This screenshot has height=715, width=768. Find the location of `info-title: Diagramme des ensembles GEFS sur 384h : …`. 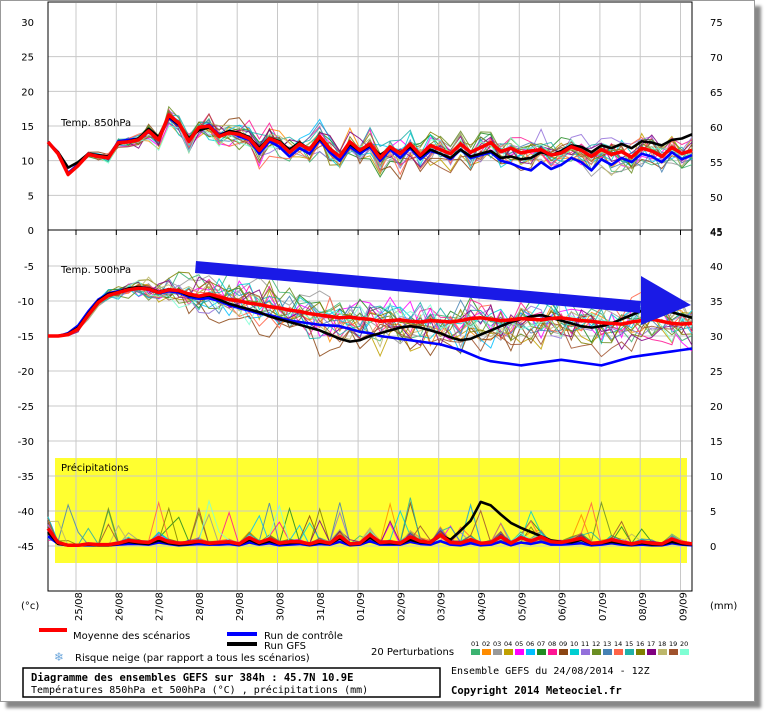

info-title: Diagramme des ensembles GEFS sur 384h : … is located at coordinates (192, 678).